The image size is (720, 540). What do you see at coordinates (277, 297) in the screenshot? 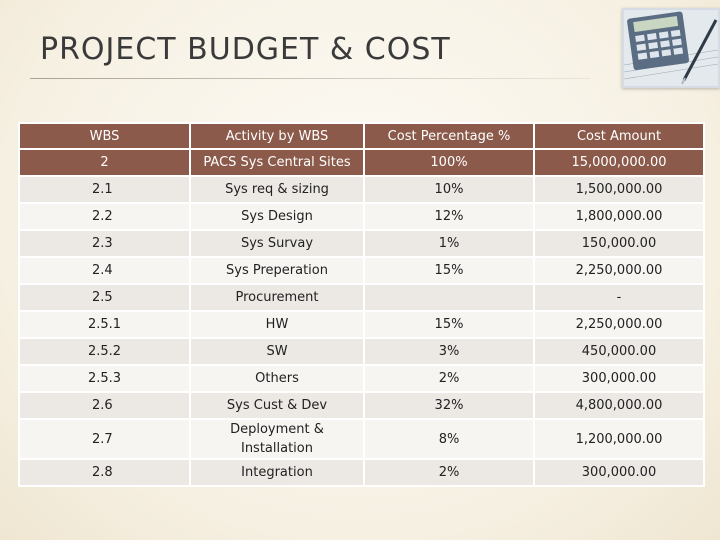
I see `cell-activity: Procurement` at bounding box center [277, 297].